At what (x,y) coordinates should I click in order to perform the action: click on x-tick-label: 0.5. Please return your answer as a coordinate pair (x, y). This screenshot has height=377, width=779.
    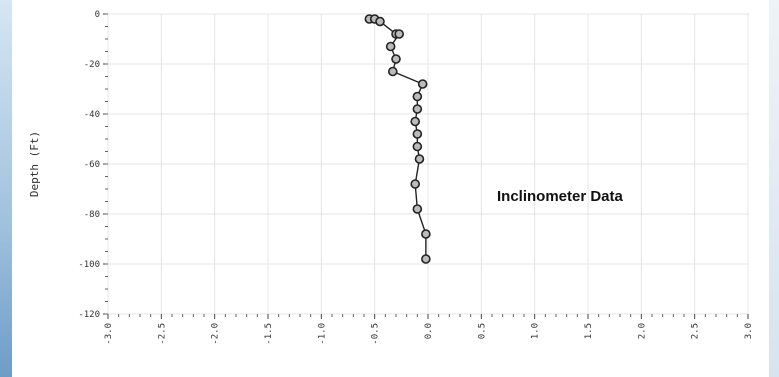
    Looking at the image, I should click on (482, 331).